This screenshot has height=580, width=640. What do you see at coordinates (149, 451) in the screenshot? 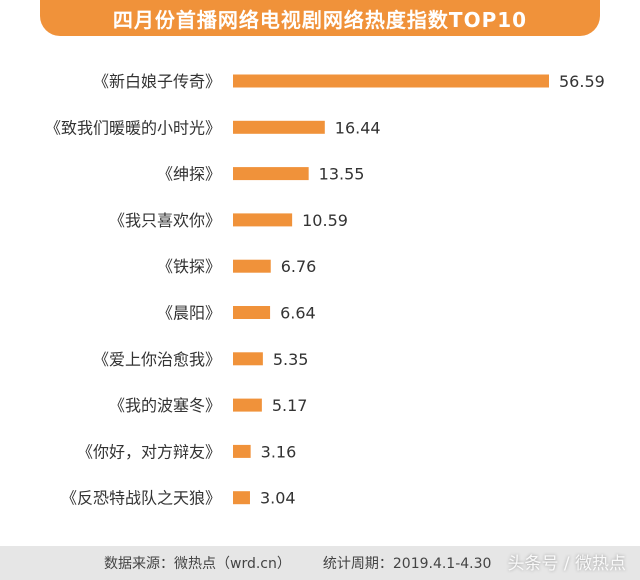
I see `category-label: 《你好，对方辩友》` at bounding box center [149, 451].